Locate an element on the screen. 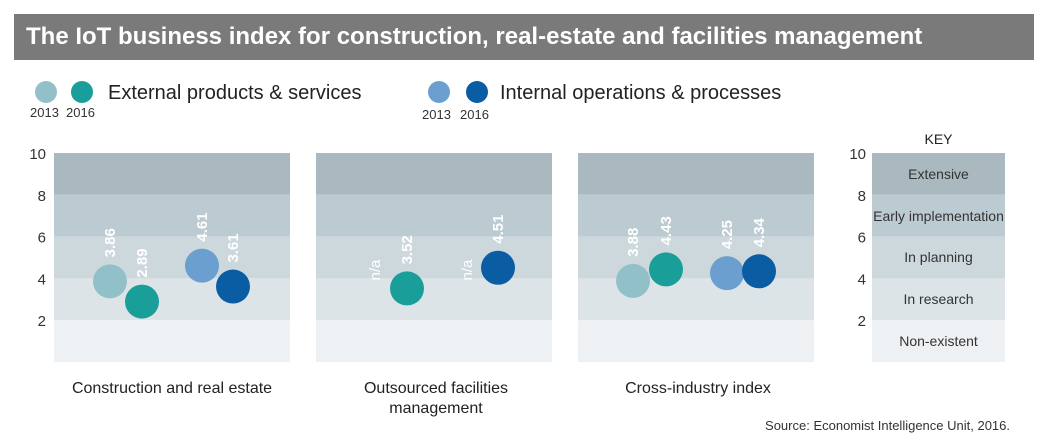  key-axis-tick-6: 6 is located at coordinates (862, 238).